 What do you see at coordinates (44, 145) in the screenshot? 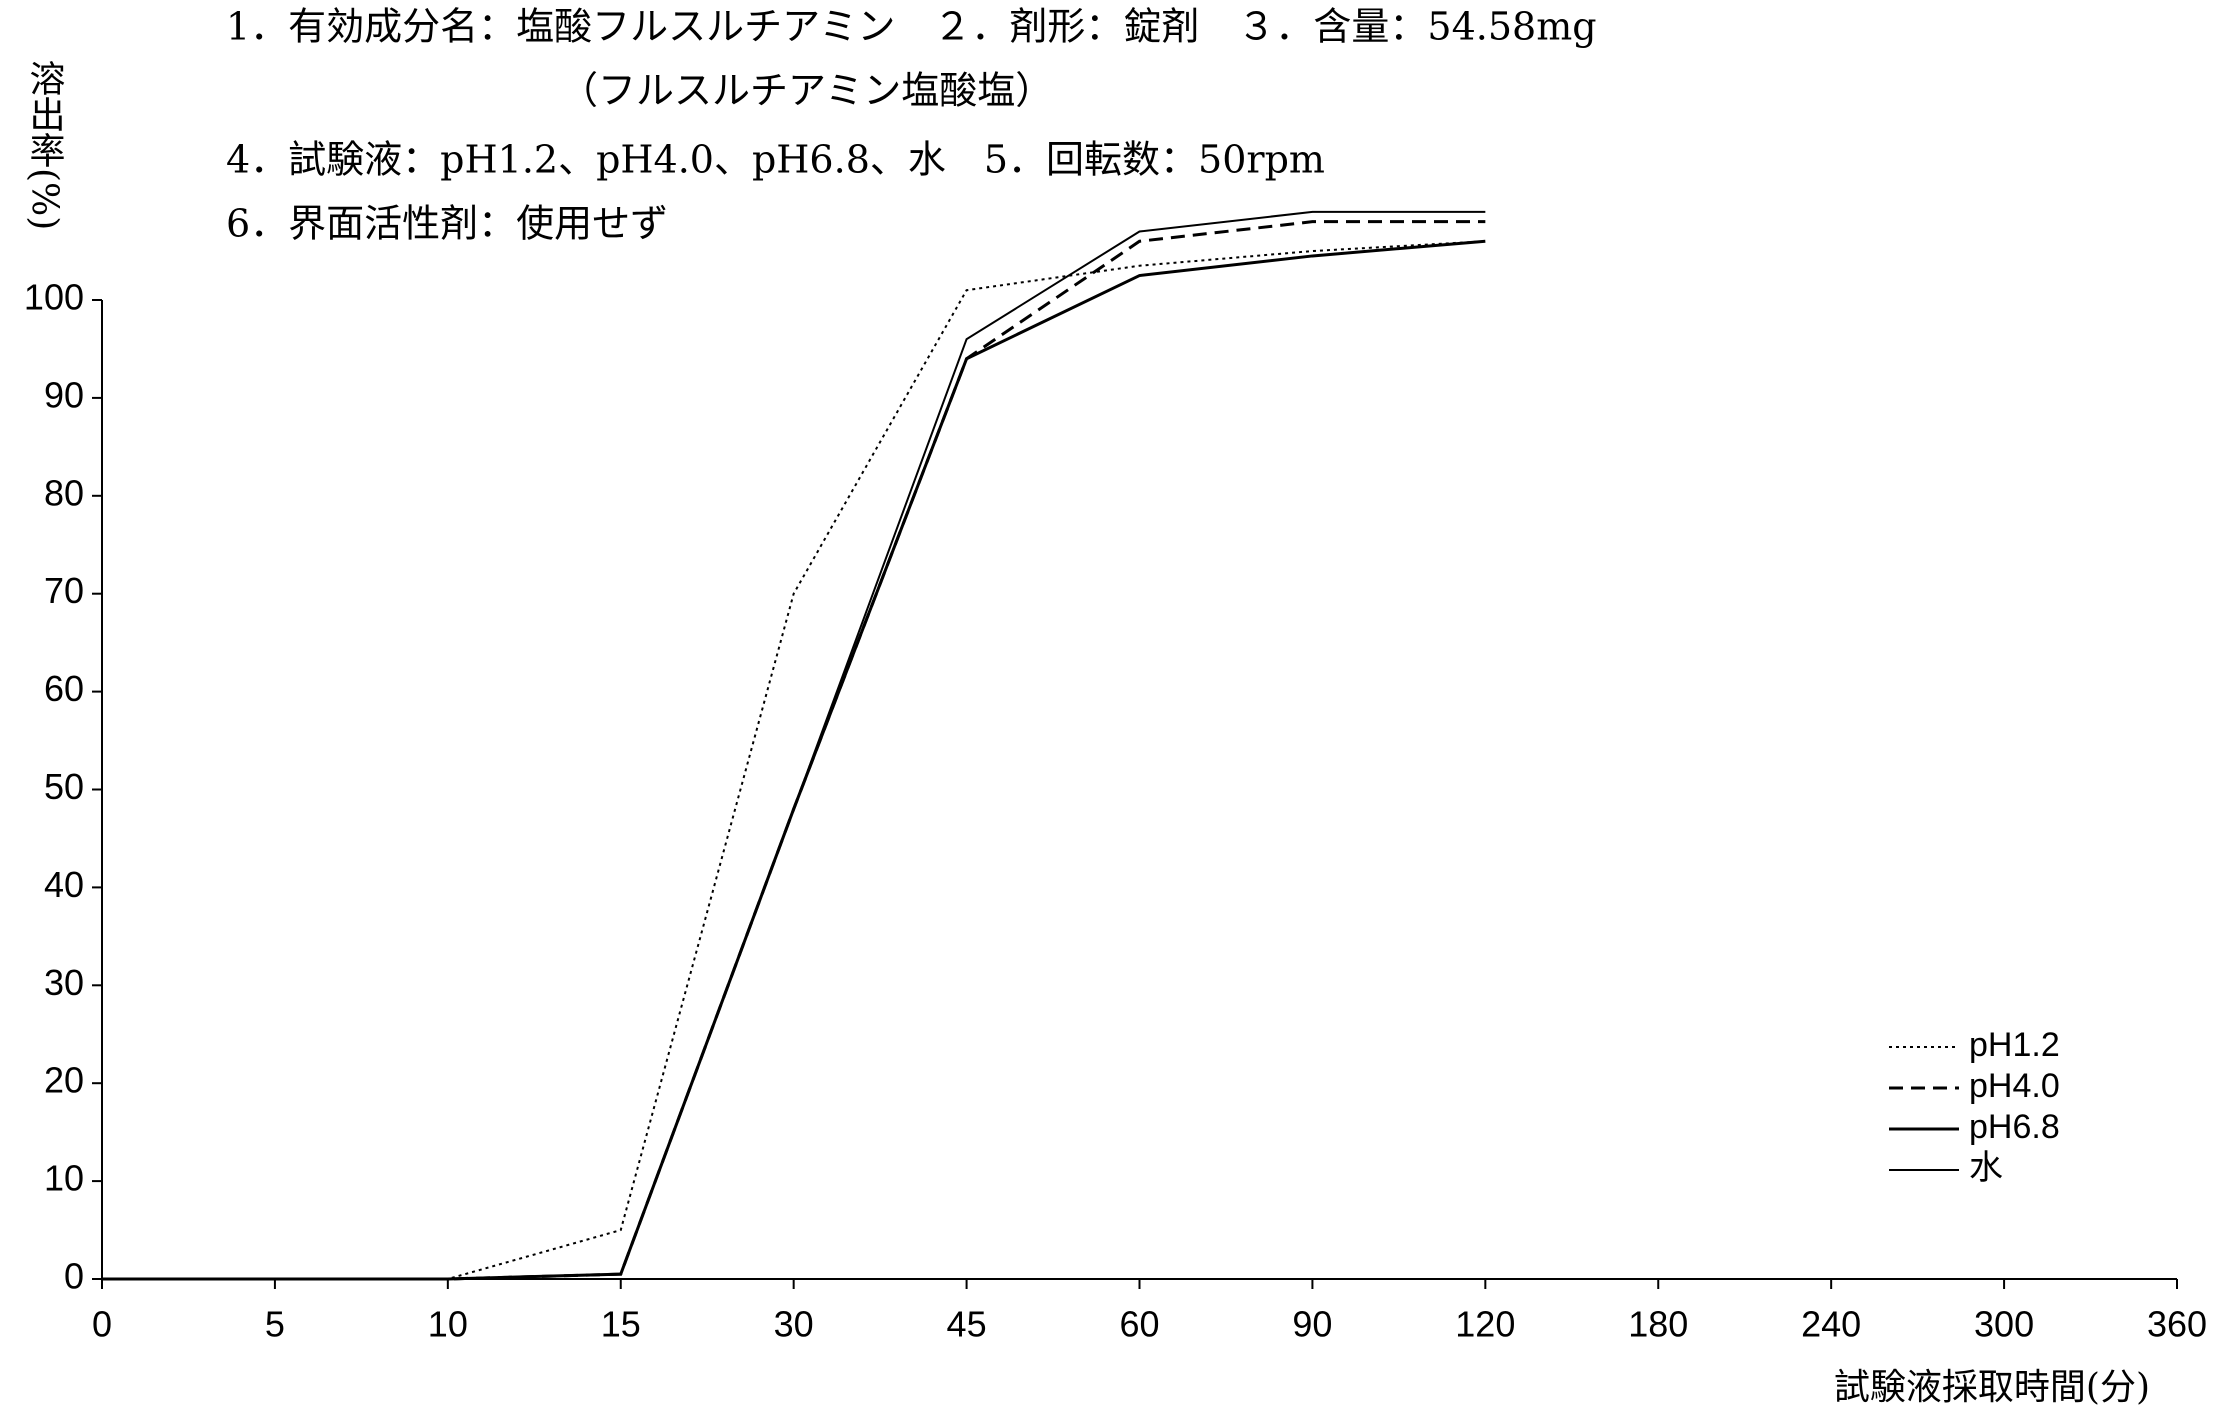
I see `y-axis-label: 溶出率(%)` at bounding box center [44, 145].